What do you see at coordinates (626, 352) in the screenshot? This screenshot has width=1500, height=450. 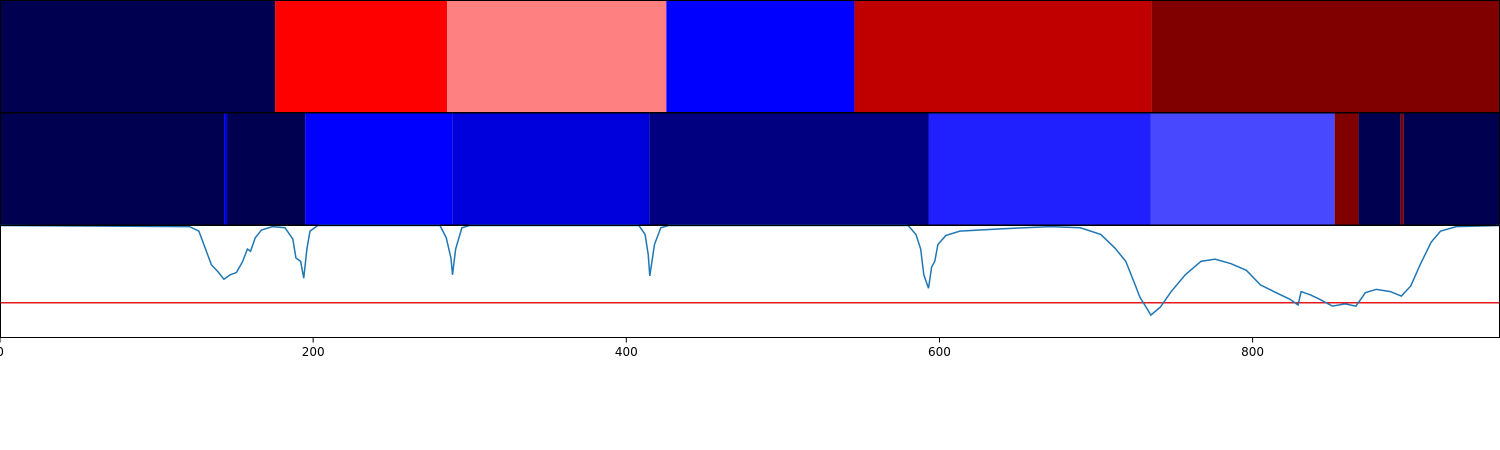 I see `x-tick-label: 400` at bounding box center [626, 352].